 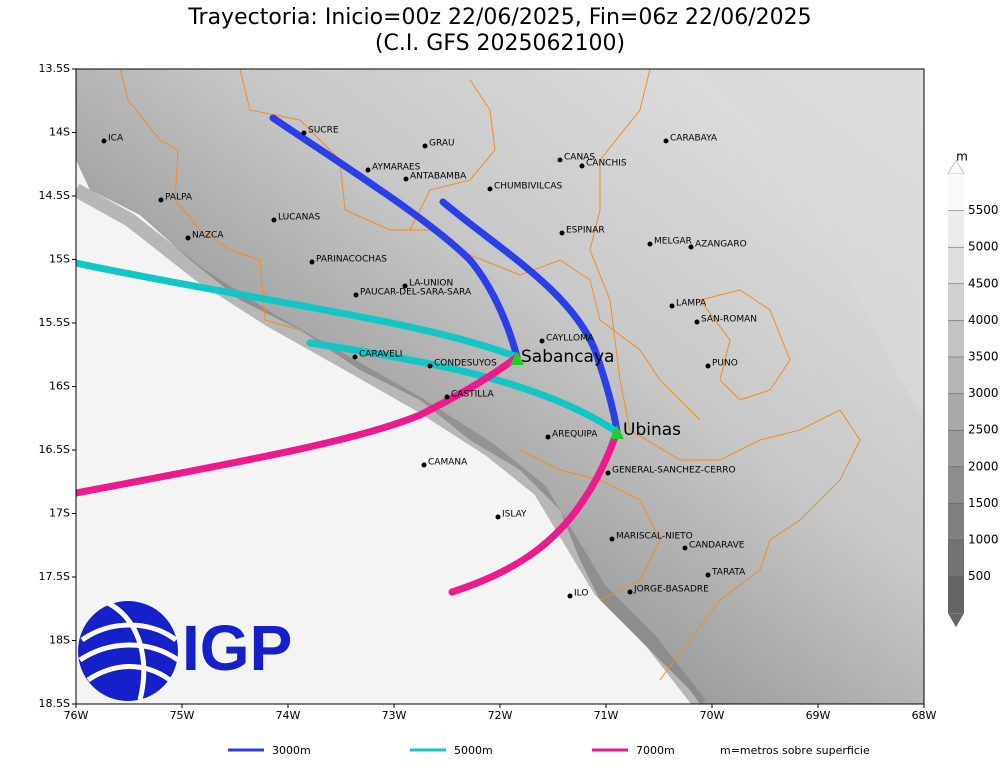 What do you see at coordinates (442, 144) in the screenshot?
I see `place-label: GRAU` at bounding box center [442, 144].